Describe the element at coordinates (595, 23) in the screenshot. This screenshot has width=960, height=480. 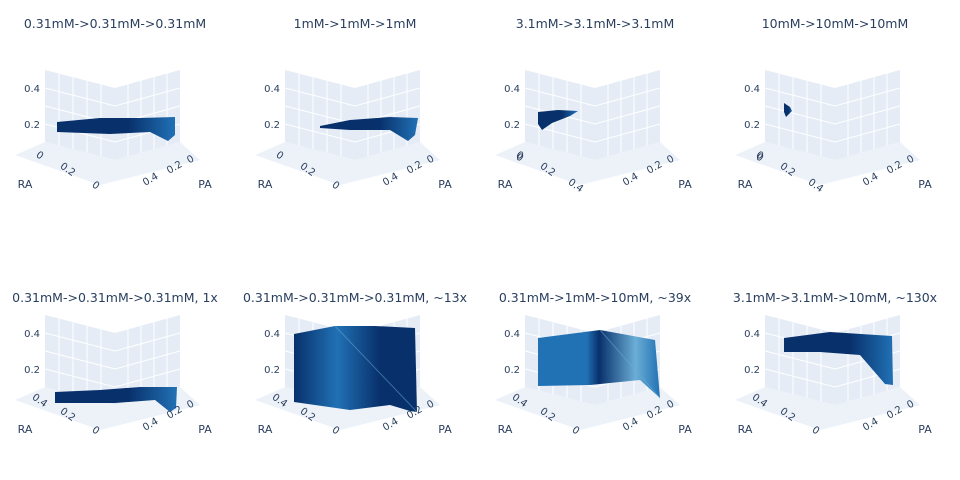
I see `plot-title: 3.1mM->3.1mM->3.1mM` at that location.